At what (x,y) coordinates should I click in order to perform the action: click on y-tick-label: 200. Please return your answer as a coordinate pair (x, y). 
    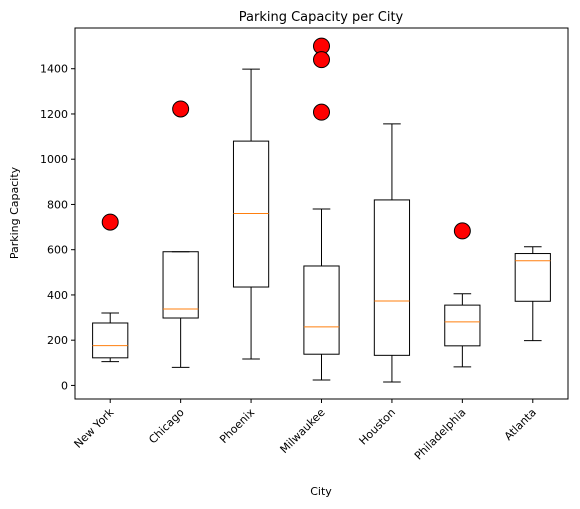
    Looking at the image, I should click on (57, 340).